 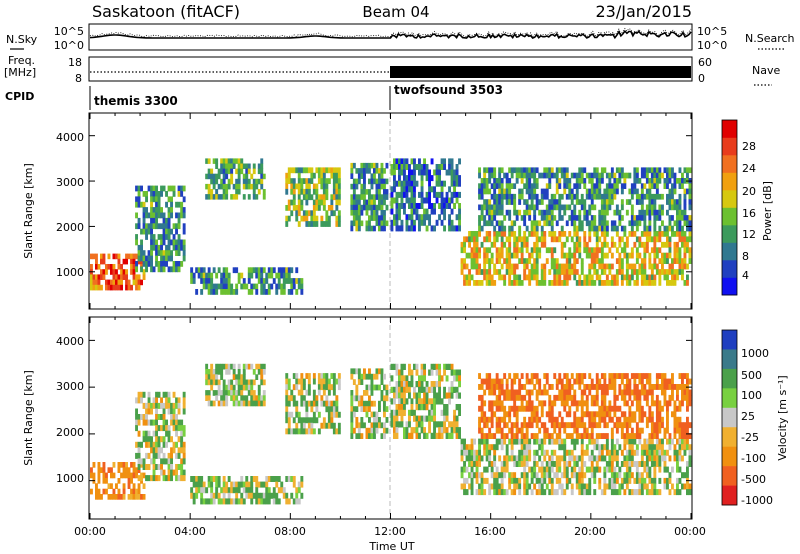 I want to click on xtick-2400: 00:00, so click(x=690, y=531).